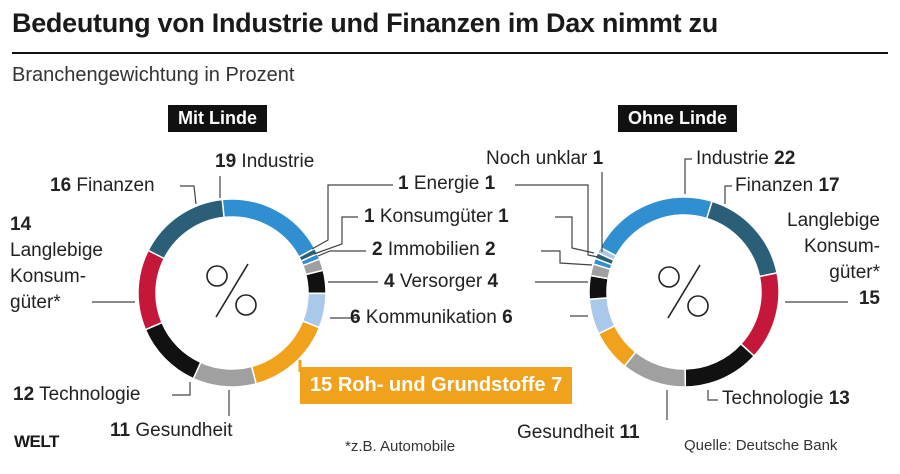 The width and height of the screenshot is (900, 474). I want to click on ohne-linde-slice-versorger, so click(599, 287).